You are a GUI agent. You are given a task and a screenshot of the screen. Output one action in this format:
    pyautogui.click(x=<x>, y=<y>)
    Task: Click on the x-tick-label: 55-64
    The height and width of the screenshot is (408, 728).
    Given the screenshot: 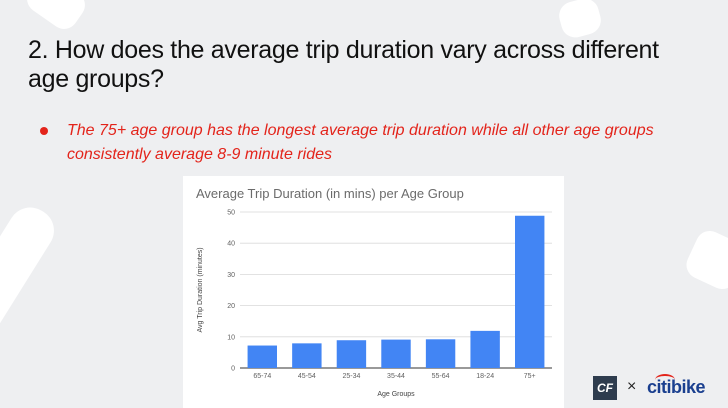 What is the action you would take?
    pyautogui.click(x=441, y=376)
    